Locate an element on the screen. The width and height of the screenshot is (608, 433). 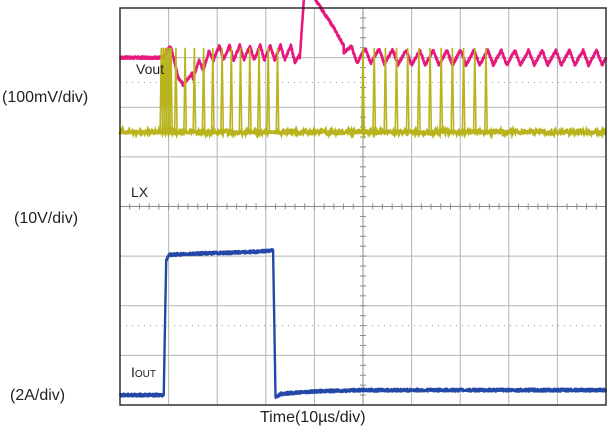
x-axis-label: Time(10µs/div) is located at coordinates (313, 417).